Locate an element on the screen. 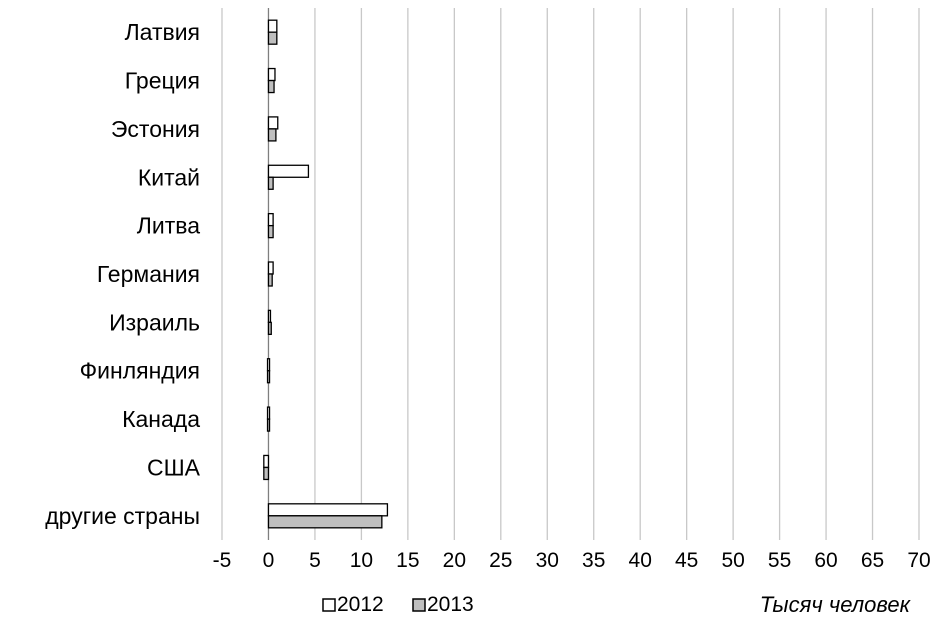 The height and width of the screenshot is (621, 935). legend-label-2012: 2012 is located at coordinates (360, 604).